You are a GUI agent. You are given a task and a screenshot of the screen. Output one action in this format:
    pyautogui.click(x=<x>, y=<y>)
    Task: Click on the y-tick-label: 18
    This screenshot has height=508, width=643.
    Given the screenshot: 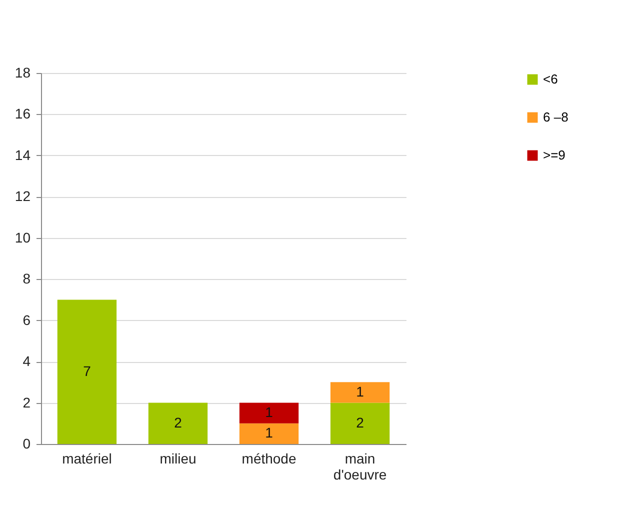 What is the action you would take?
    pyautogui.click(x=22, y=72)
    